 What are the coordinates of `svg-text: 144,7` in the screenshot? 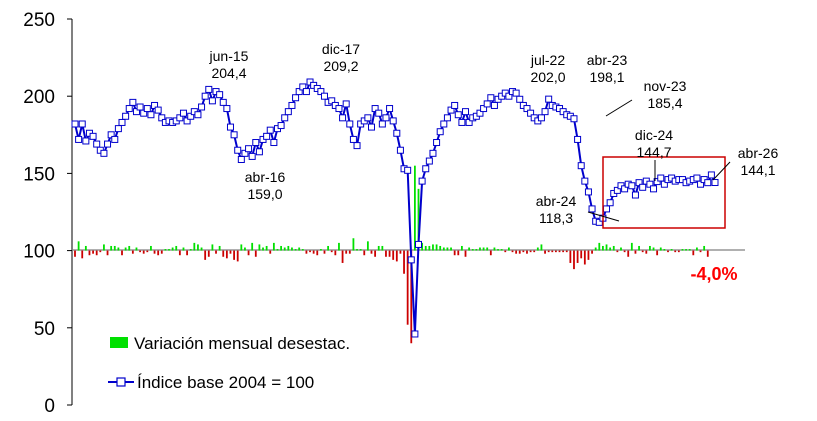 It's located at (653, 152).